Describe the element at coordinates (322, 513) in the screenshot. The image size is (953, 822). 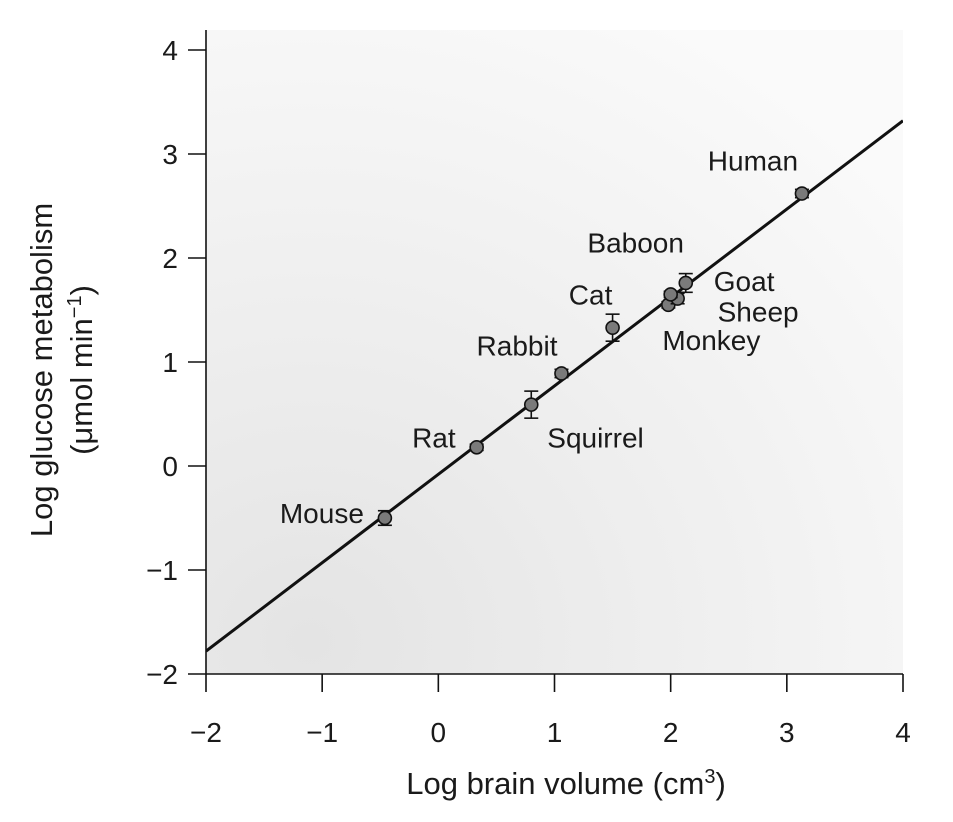
I see `point-label-mouse: Mouse` at that location.